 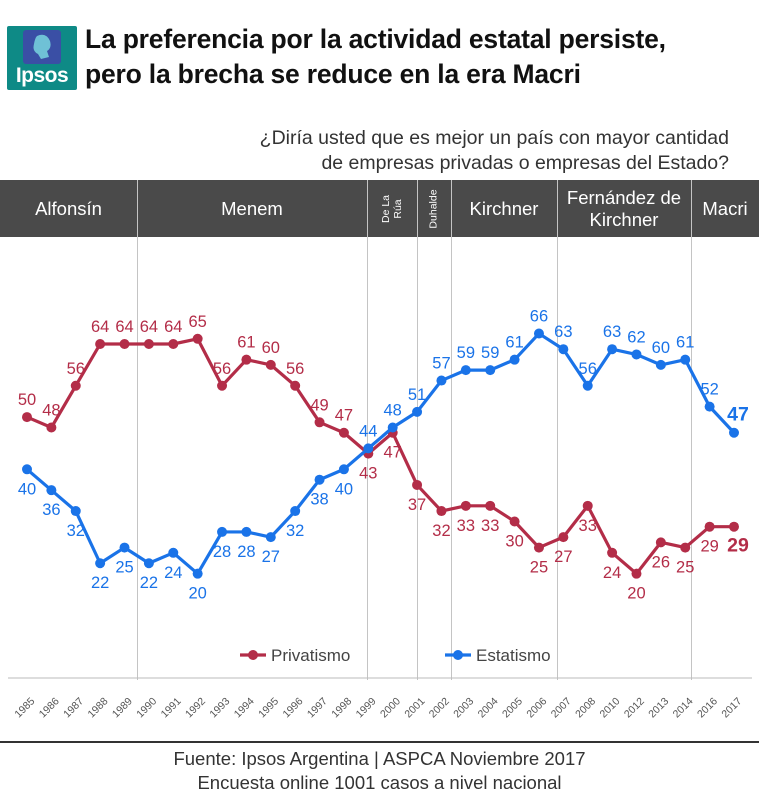 What do you see at coordinates (310, 655) in the screenshot?
I see `legend-label: Privatismo` at bounding box center [310, 655].